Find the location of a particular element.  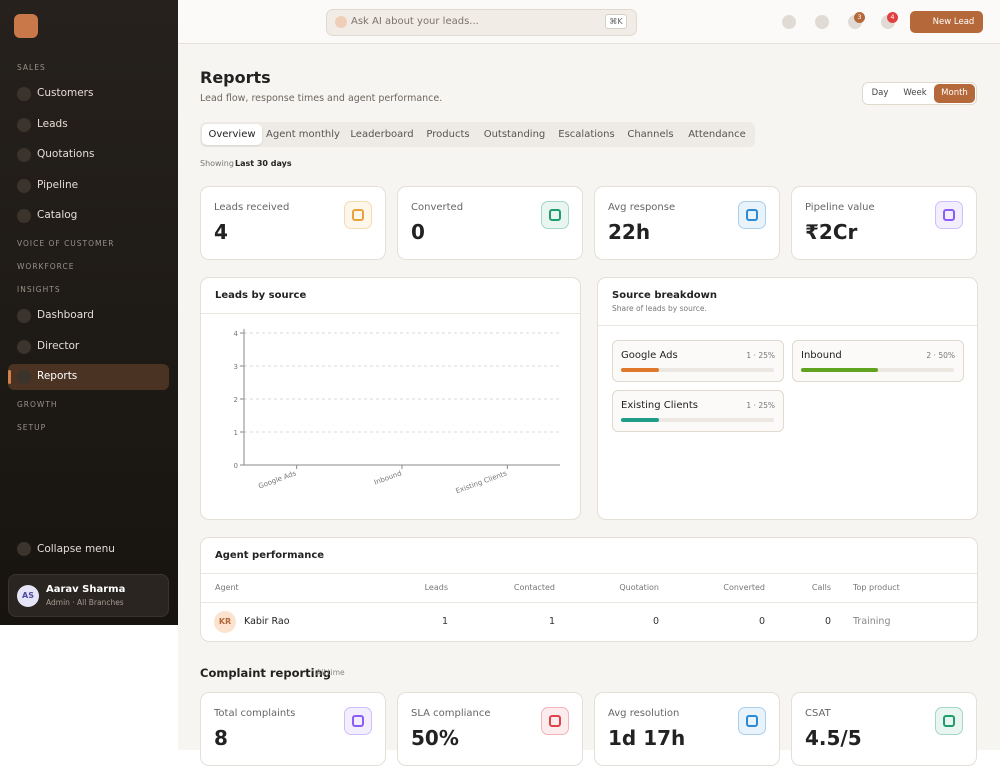

chart: 0 1 2 3 4 Google Ads Inbound Existing Clients is located at coordinates (397, 412).